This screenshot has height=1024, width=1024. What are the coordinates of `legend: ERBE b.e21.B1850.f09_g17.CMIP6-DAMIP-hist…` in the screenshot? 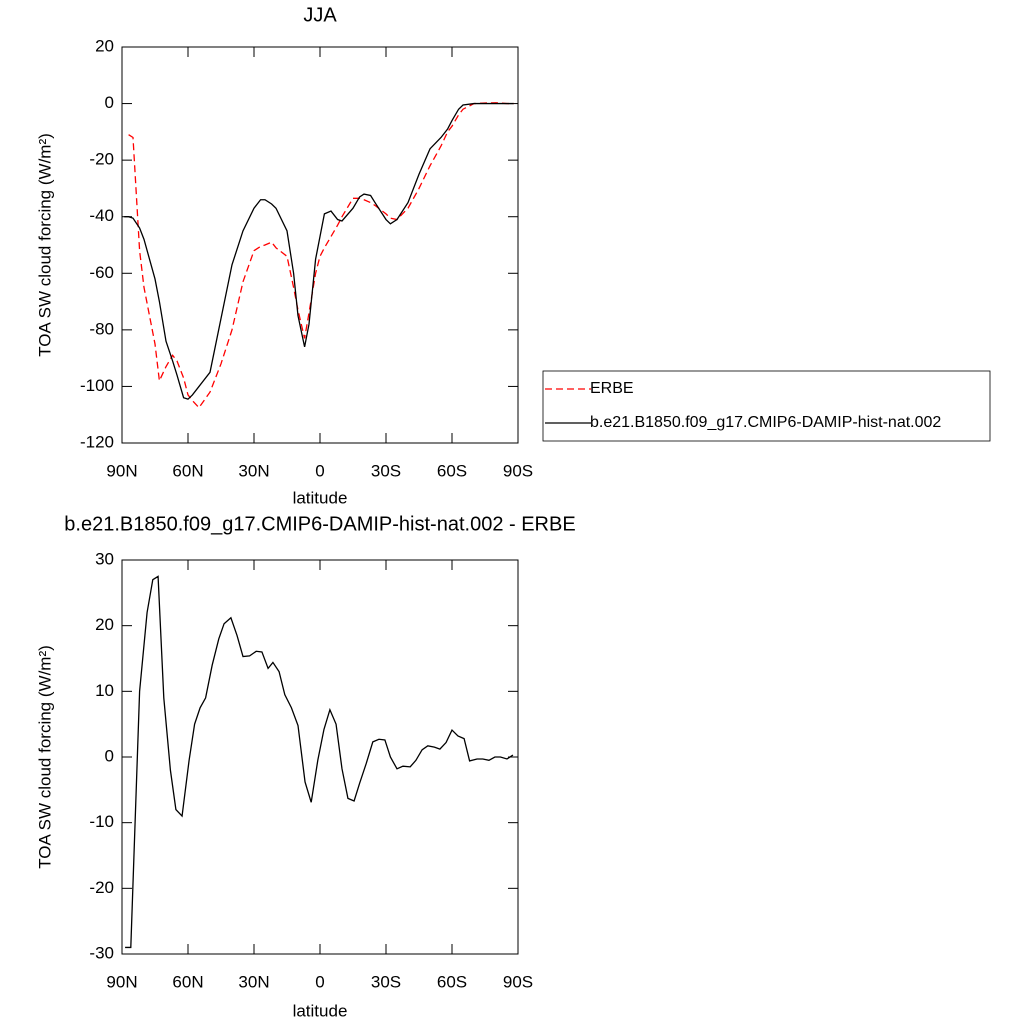 It's located at (766, 406).